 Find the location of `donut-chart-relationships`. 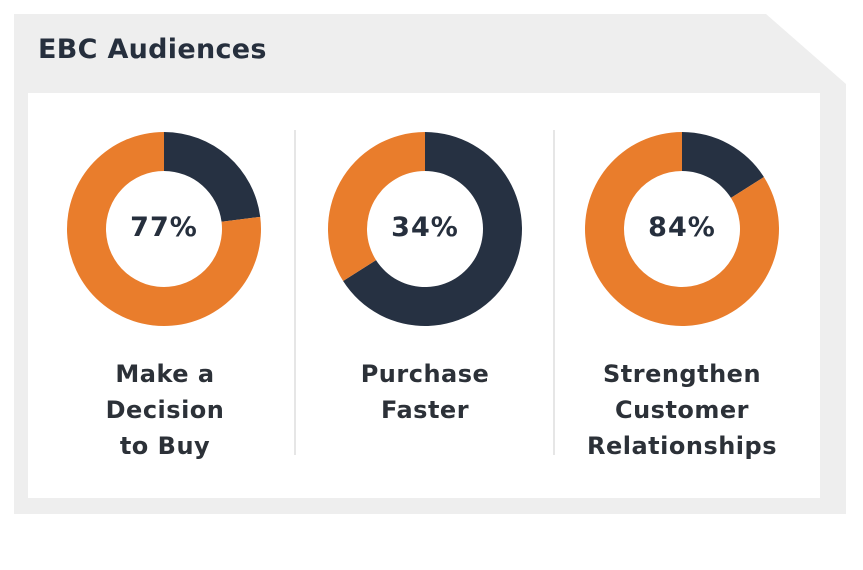

donut-chart-relationships is located at coordinates (682, 229).